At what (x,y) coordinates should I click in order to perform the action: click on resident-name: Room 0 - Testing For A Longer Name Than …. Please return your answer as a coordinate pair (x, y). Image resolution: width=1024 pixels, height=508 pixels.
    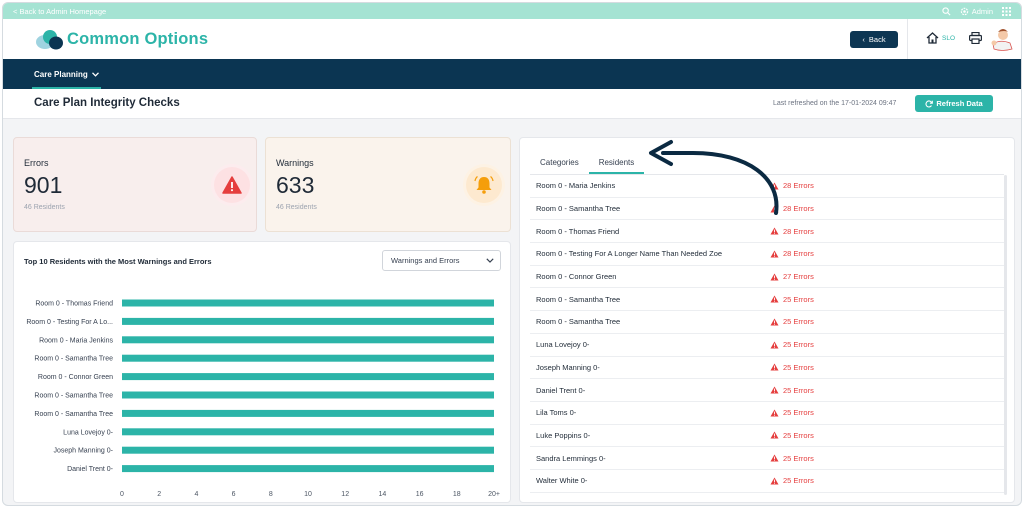
    Looking at the image, I should click on (629, 254).